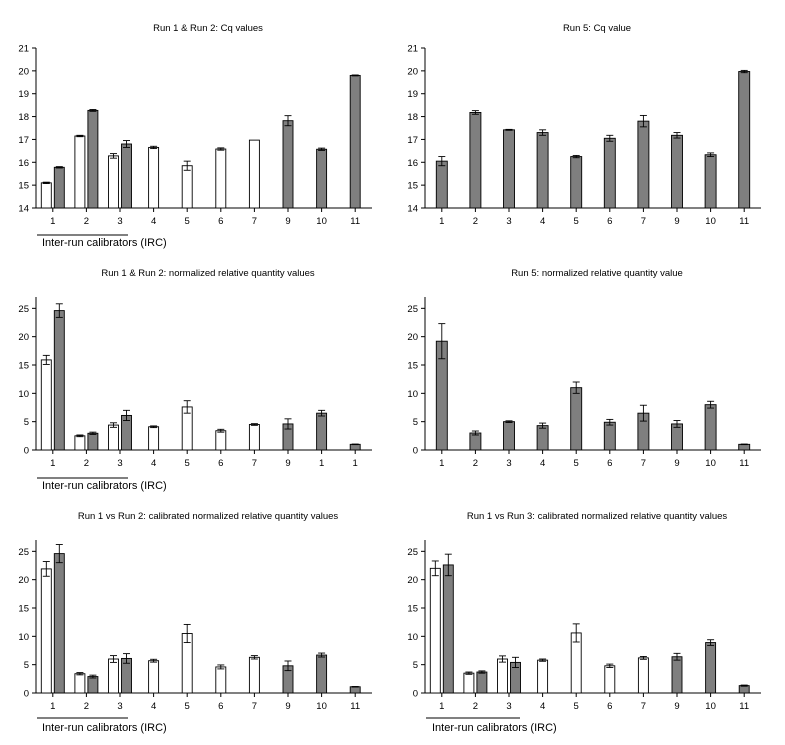 The image size is (785, 745). I want to click on chart-title: Run 1 & Run 2: Cq values, so click(208, 28).